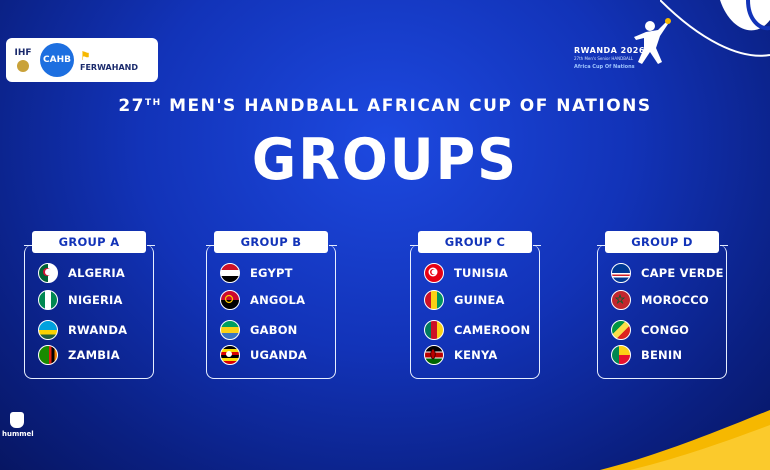 The width and height of the screenshot is (770, 470). I want to click on team-guinea: GUINEA, so click(464, 300).